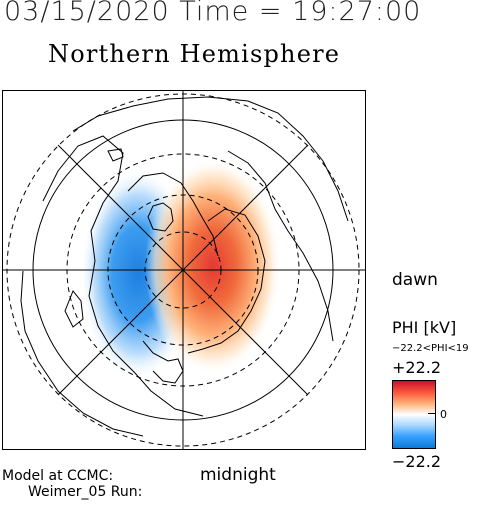 This screenshot has height=508, width=484. I want to click on positive-potential-cell, so click(213, 266).